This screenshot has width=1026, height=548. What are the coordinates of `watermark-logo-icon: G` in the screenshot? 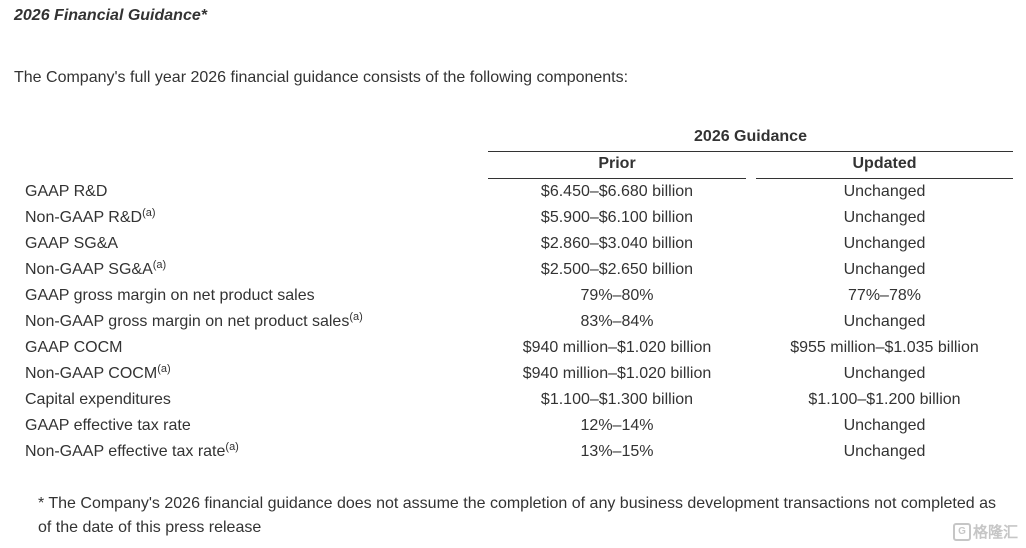 It's located at (961, 531).